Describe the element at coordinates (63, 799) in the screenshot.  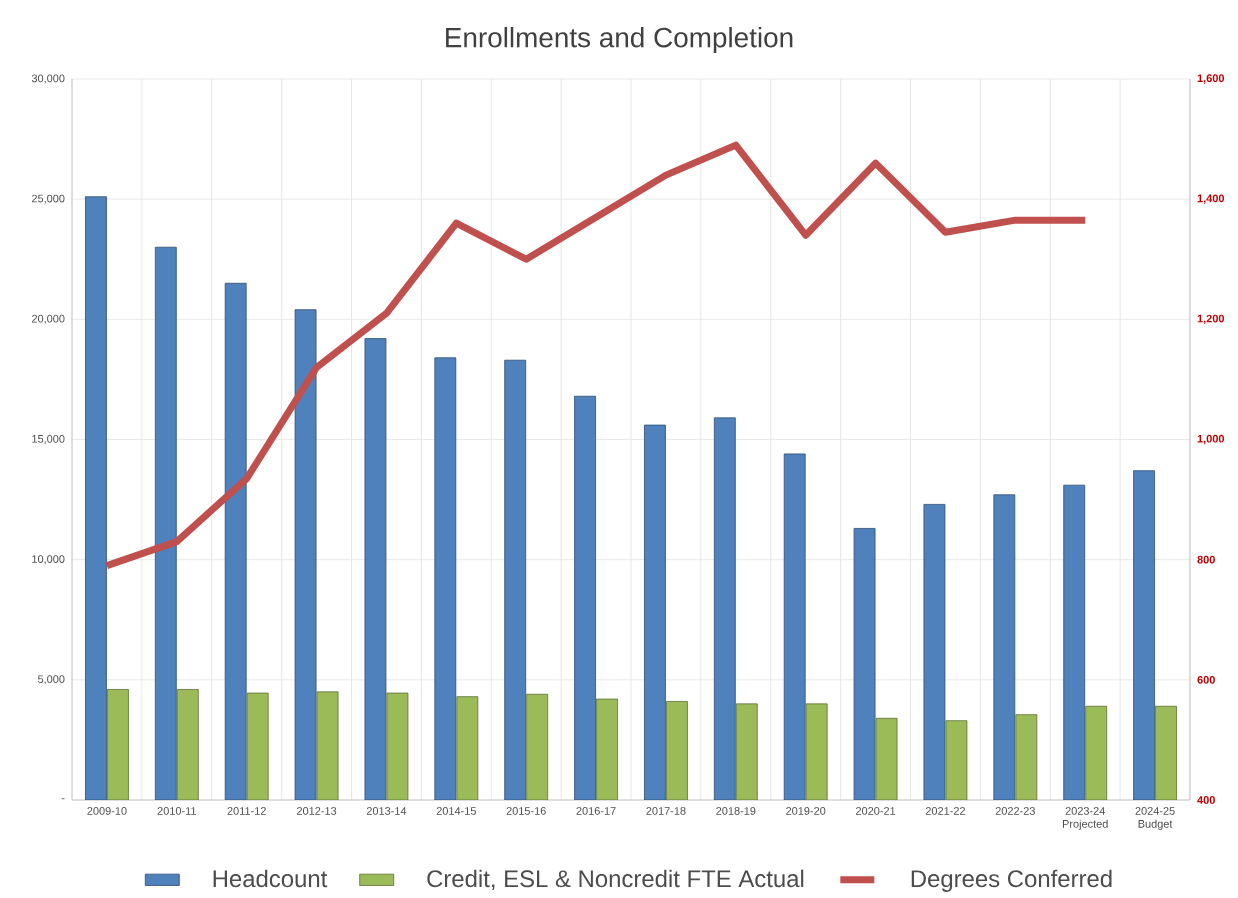
I see `y-tick-label: -` at that location.